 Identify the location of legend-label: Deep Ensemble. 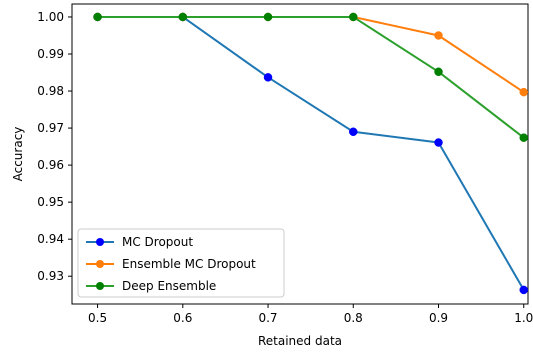
(169, 286).